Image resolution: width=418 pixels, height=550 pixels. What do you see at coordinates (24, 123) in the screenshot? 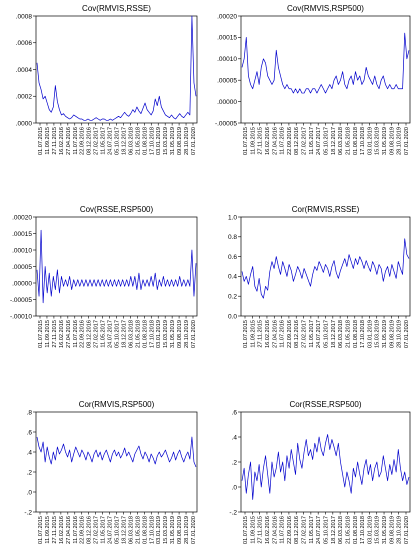
I see `y-tick-label: .0000` at bounding box center [24, 123].